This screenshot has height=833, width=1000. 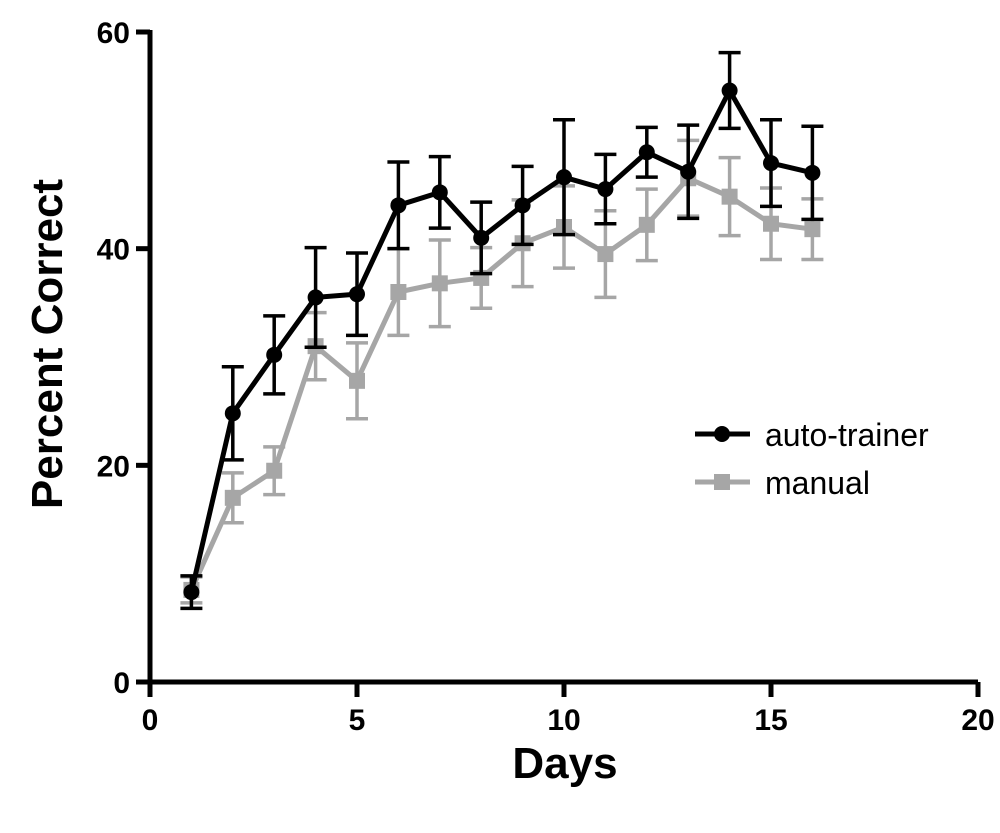 What do you see at coordinates (357, 720) in the screenshot?
I see `x-tick-label: 5` at bounding box center [357, 720].